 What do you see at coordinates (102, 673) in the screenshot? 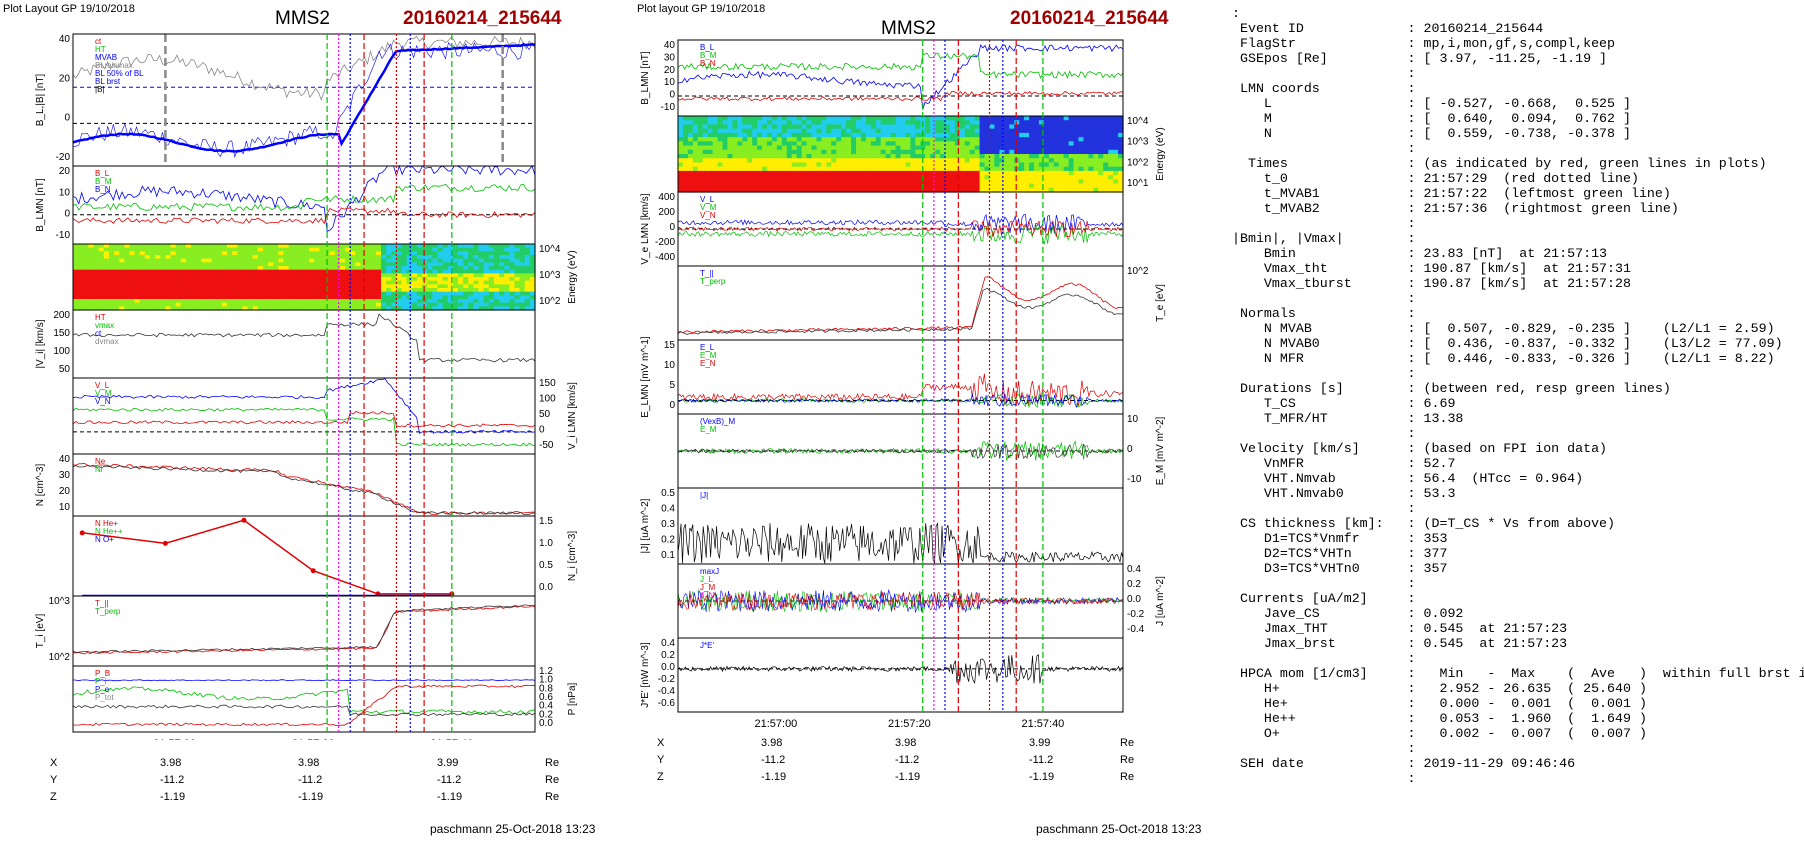
I see `panel-p9-legend-item: P_B` at bounding box center [102, 673].